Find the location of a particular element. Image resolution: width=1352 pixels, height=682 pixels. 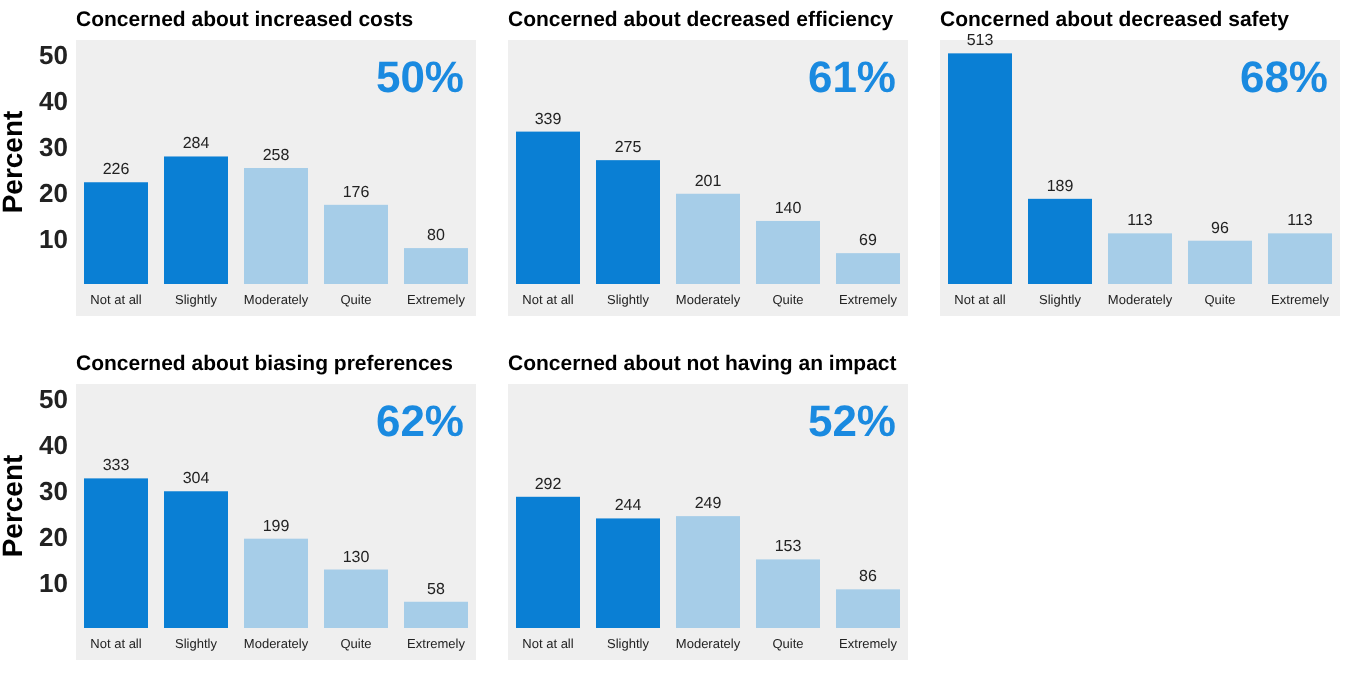

chart-title: Concerned about decreased efficiency is located at coordinates (701, 20).